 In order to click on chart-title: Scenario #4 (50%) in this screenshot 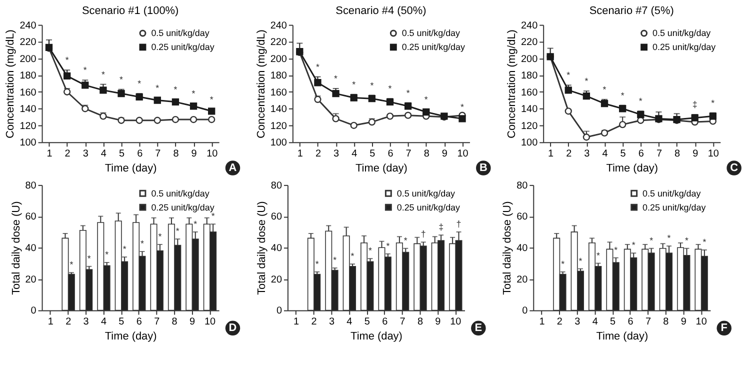, I will do `click(381, 10)`.